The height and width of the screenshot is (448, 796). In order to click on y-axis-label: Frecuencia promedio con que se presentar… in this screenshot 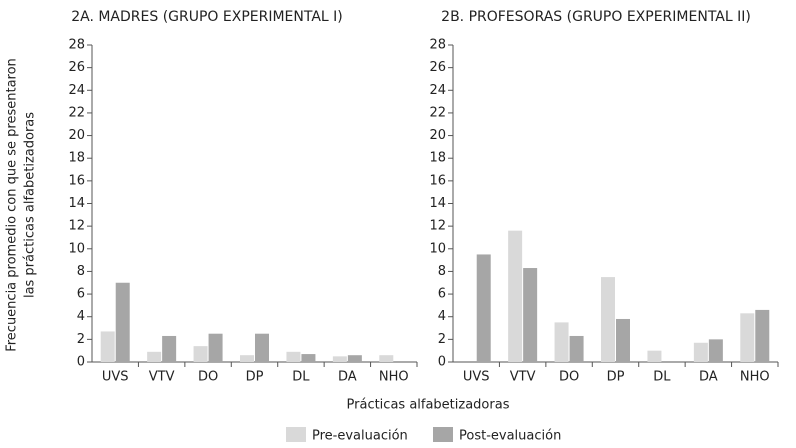, I will do `click(12, 205)`.